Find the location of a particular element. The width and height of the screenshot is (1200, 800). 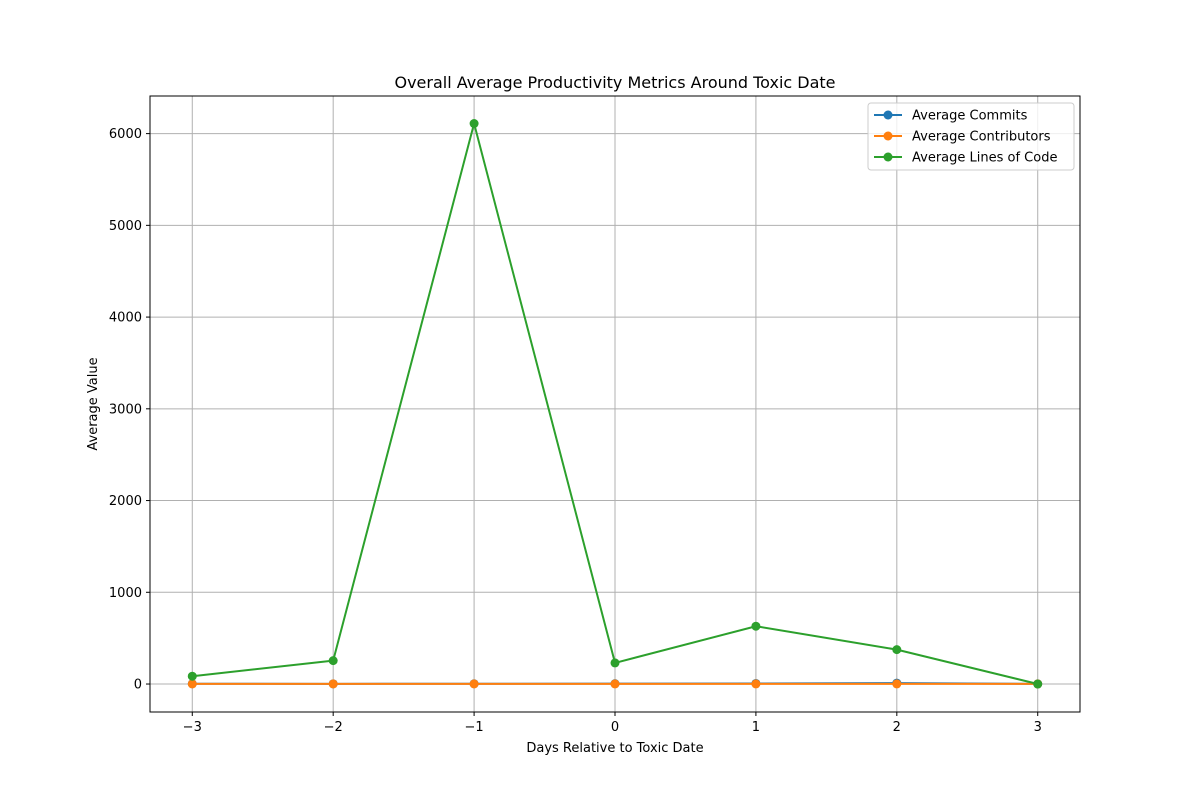

y-tick-label: 0 is located at coordinates (138, 685).